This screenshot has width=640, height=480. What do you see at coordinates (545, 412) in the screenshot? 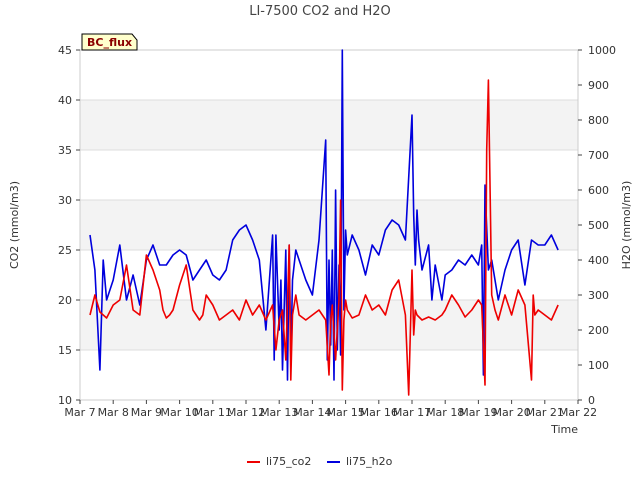
I see `x-tick-label-14: Mar 21` at bounding box center [545, 412].